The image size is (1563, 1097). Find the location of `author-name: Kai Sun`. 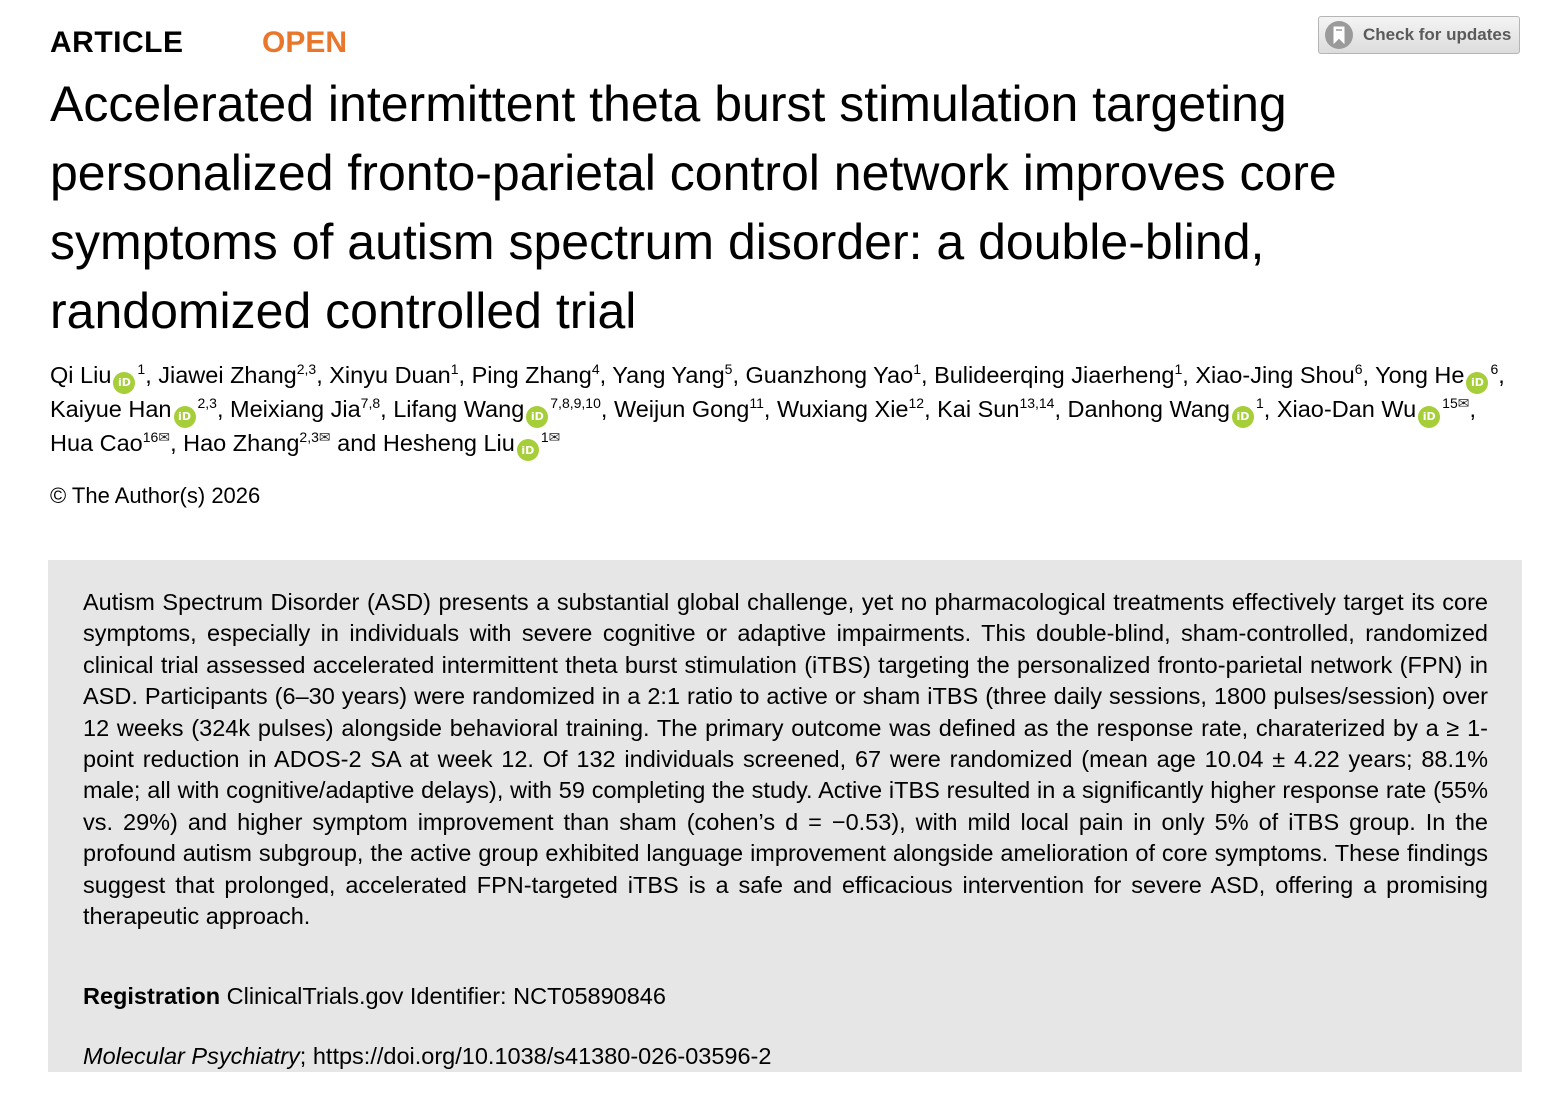

author-name: Kai Sun is located at coordinates (978, 408).